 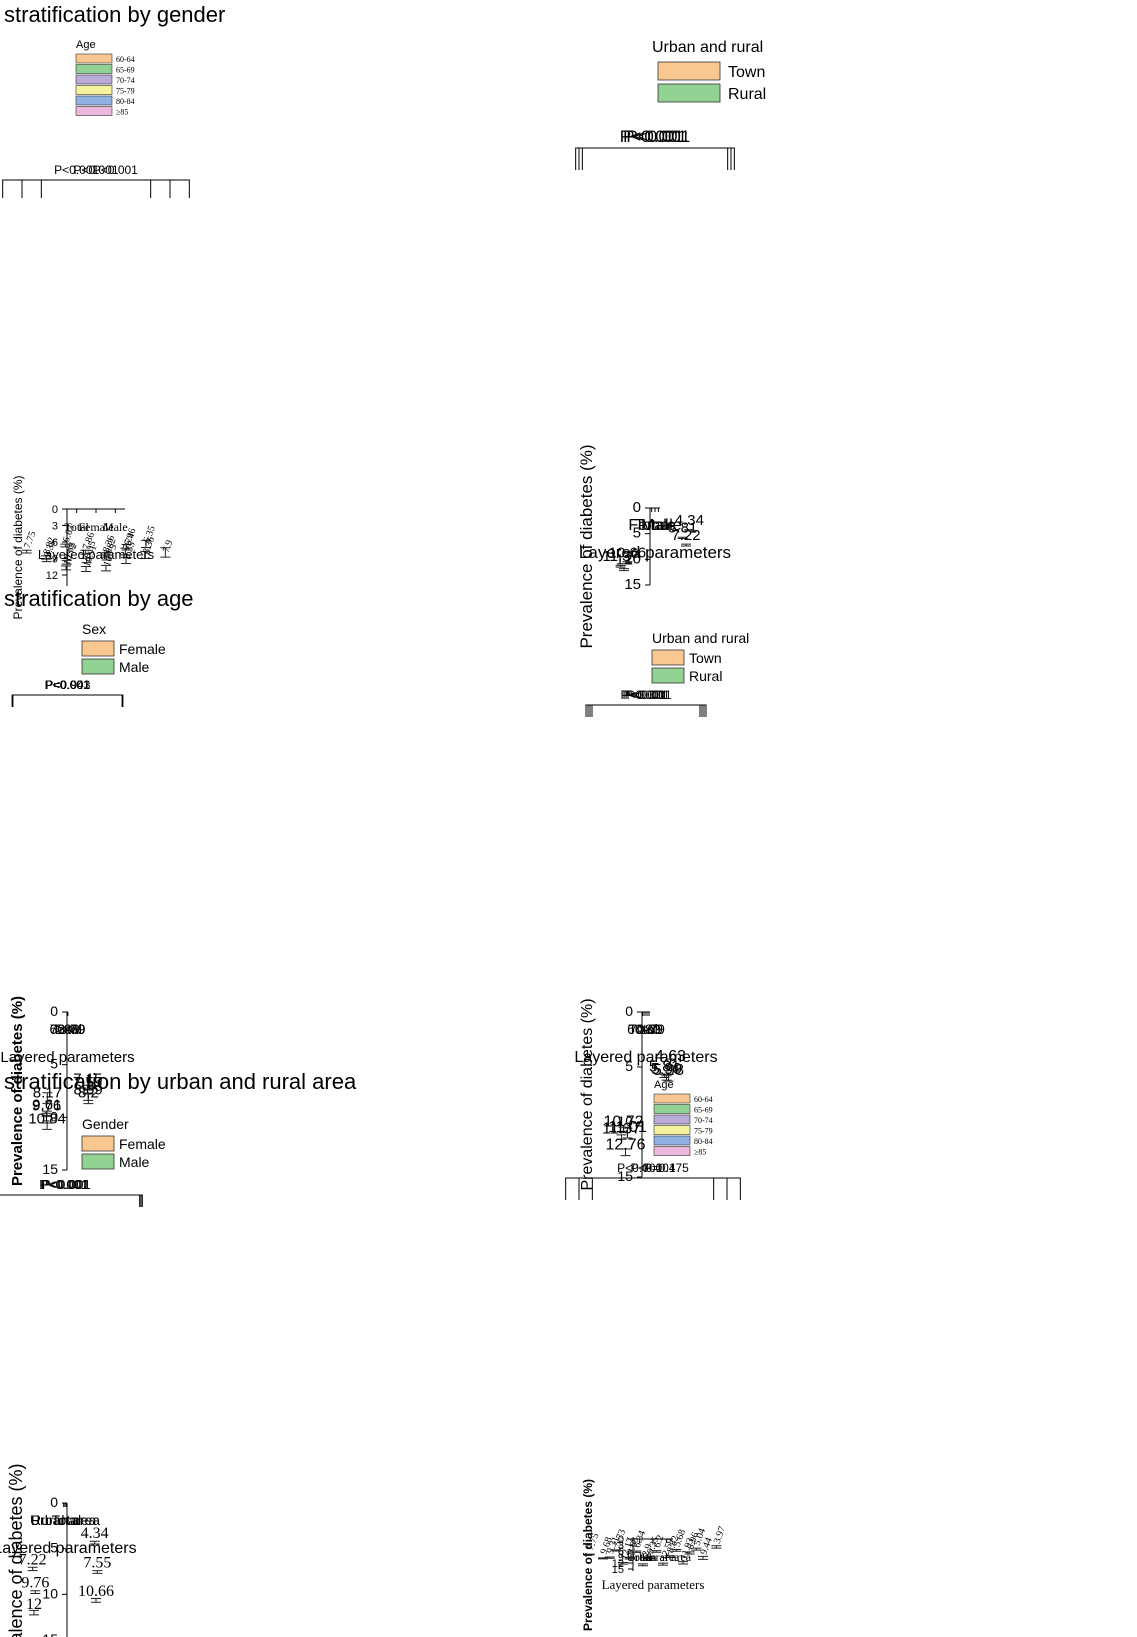 What do you see at coordinates (629, 1066) in the screenshot?
I see `chart4-ytick-label: 5` at bounding box center [629, 1066].